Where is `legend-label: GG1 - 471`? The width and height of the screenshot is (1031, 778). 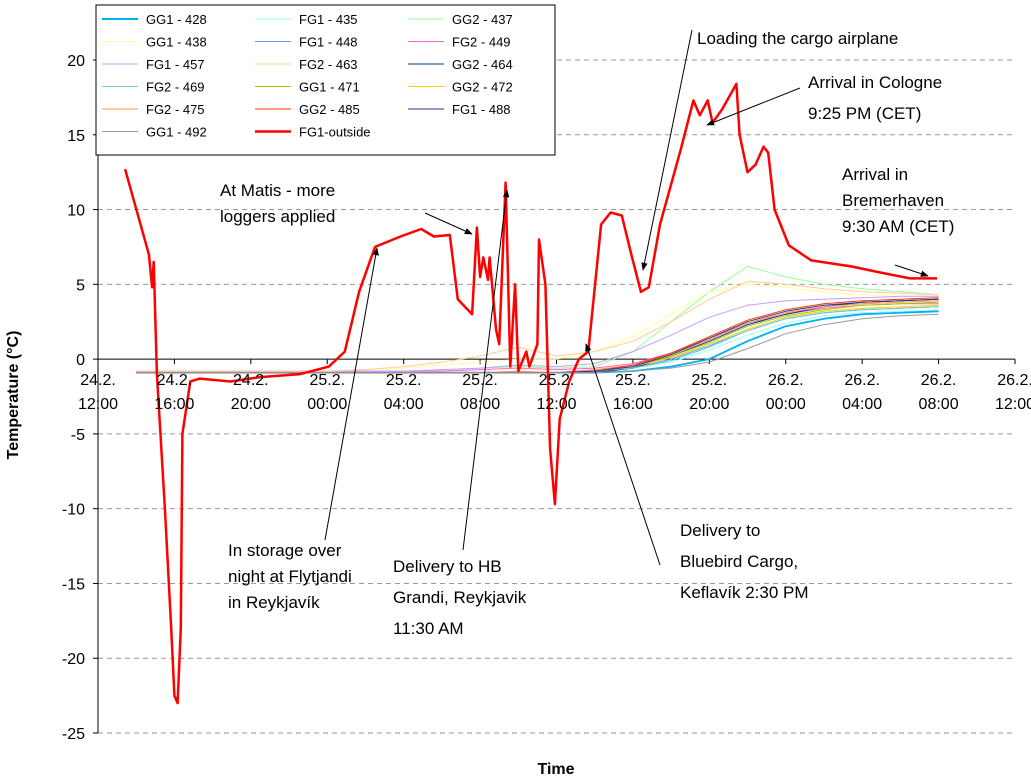
legend-label: GG1 - 471 is located at coordinates (329, 87).